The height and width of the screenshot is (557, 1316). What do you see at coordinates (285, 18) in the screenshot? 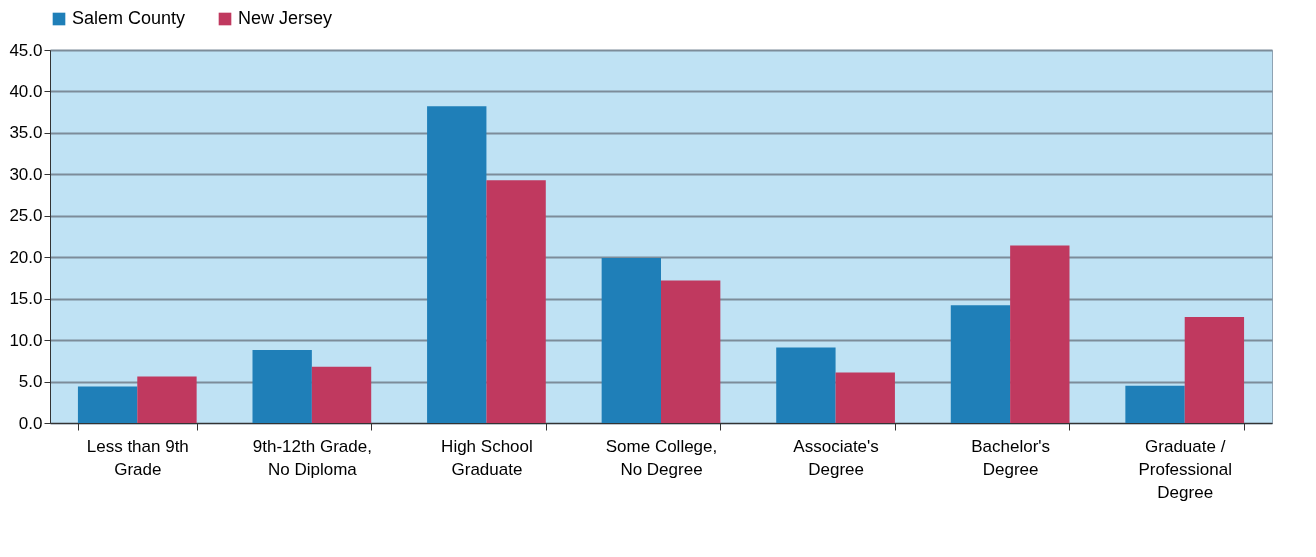
I see `legend-label: New Jersey` at bounding box center [285, 18].